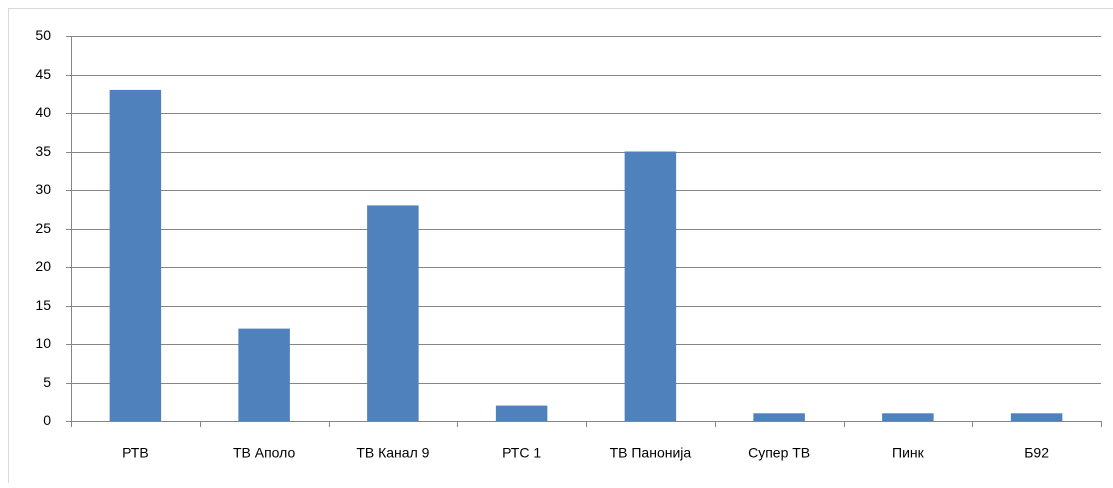 The width and height of the screenshot is (1113, 488). Describe the element at coordinates (264, 453) in the screenshot. I see `x-tick-label: ТВ Аполо` at that location.